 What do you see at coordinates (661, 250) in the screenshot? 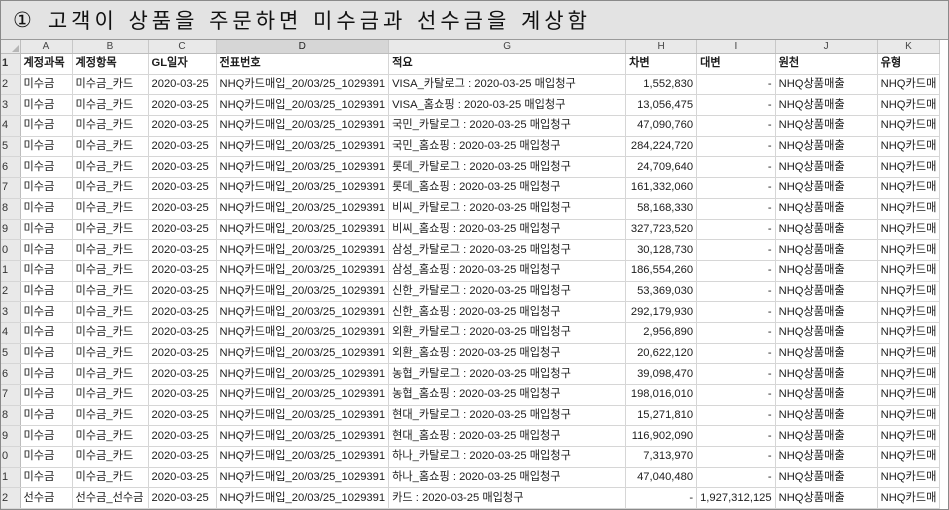
I see `table-cell: 30,128,730` at bounding box center [661, 250].